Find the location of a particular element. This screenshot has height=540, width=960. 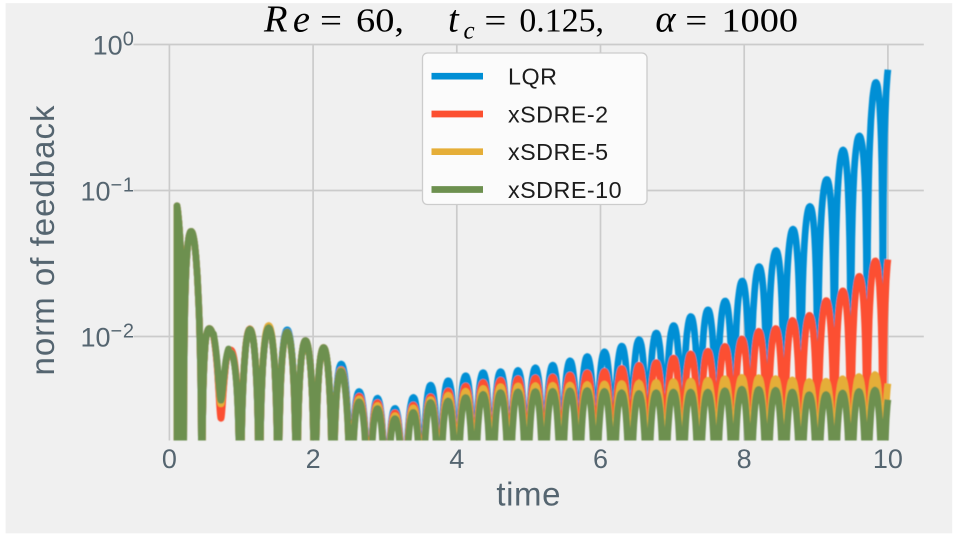

svg-text: 1000 is located at coordinates (759, 21).